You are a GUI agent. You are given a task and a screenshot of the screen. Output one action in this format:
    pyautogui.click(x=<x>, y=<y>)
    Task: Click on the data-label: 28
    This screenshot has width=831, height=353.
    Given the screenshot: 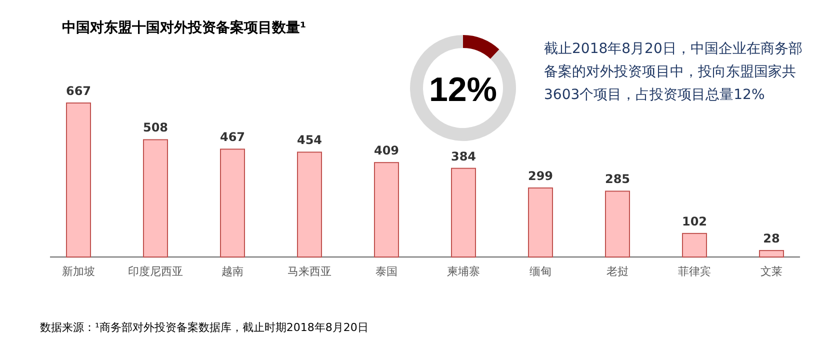 What is the action you would take?
    pyautogui.click(x=771, y=239)
    